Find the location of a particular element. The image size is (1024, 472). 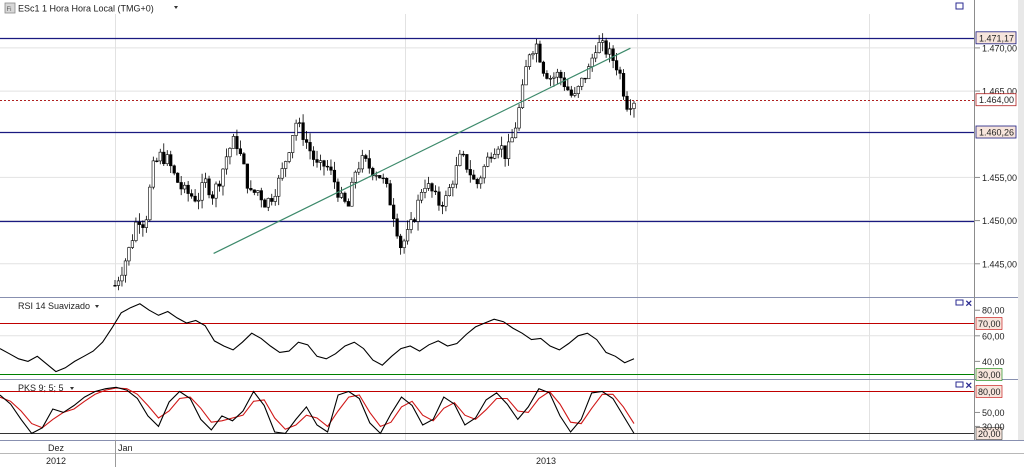

pks-k-line is located at coordinates (317, 410).